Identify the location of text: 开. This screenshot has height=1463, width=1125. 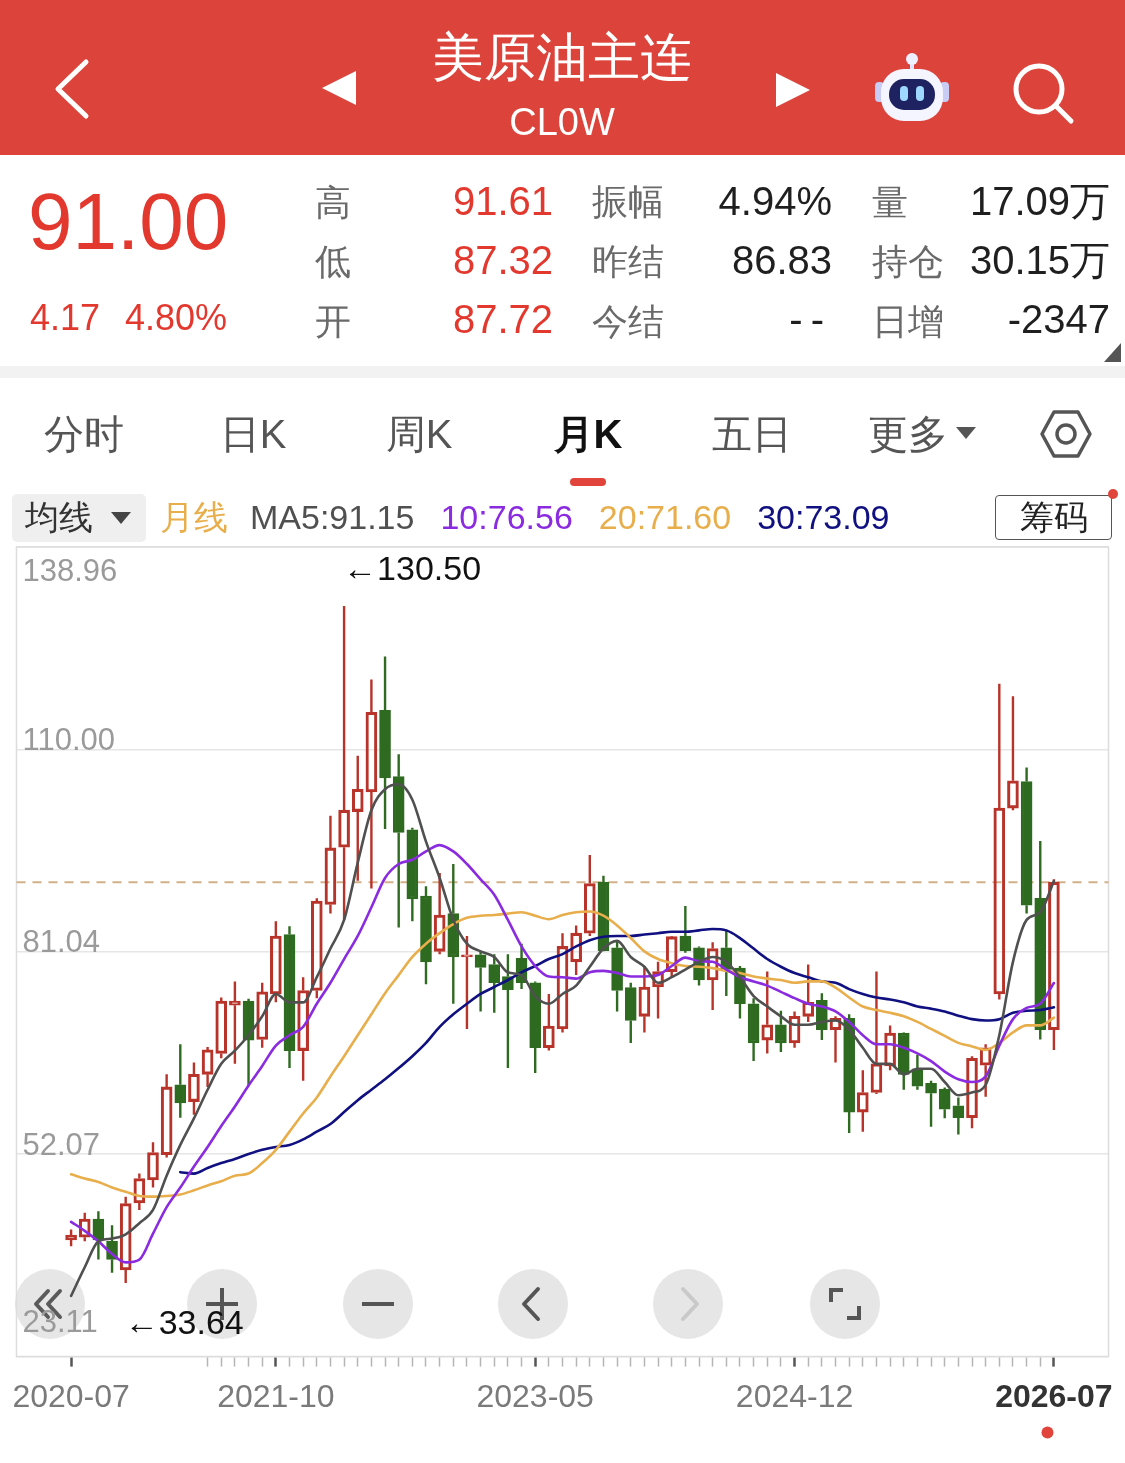
(333, 322).